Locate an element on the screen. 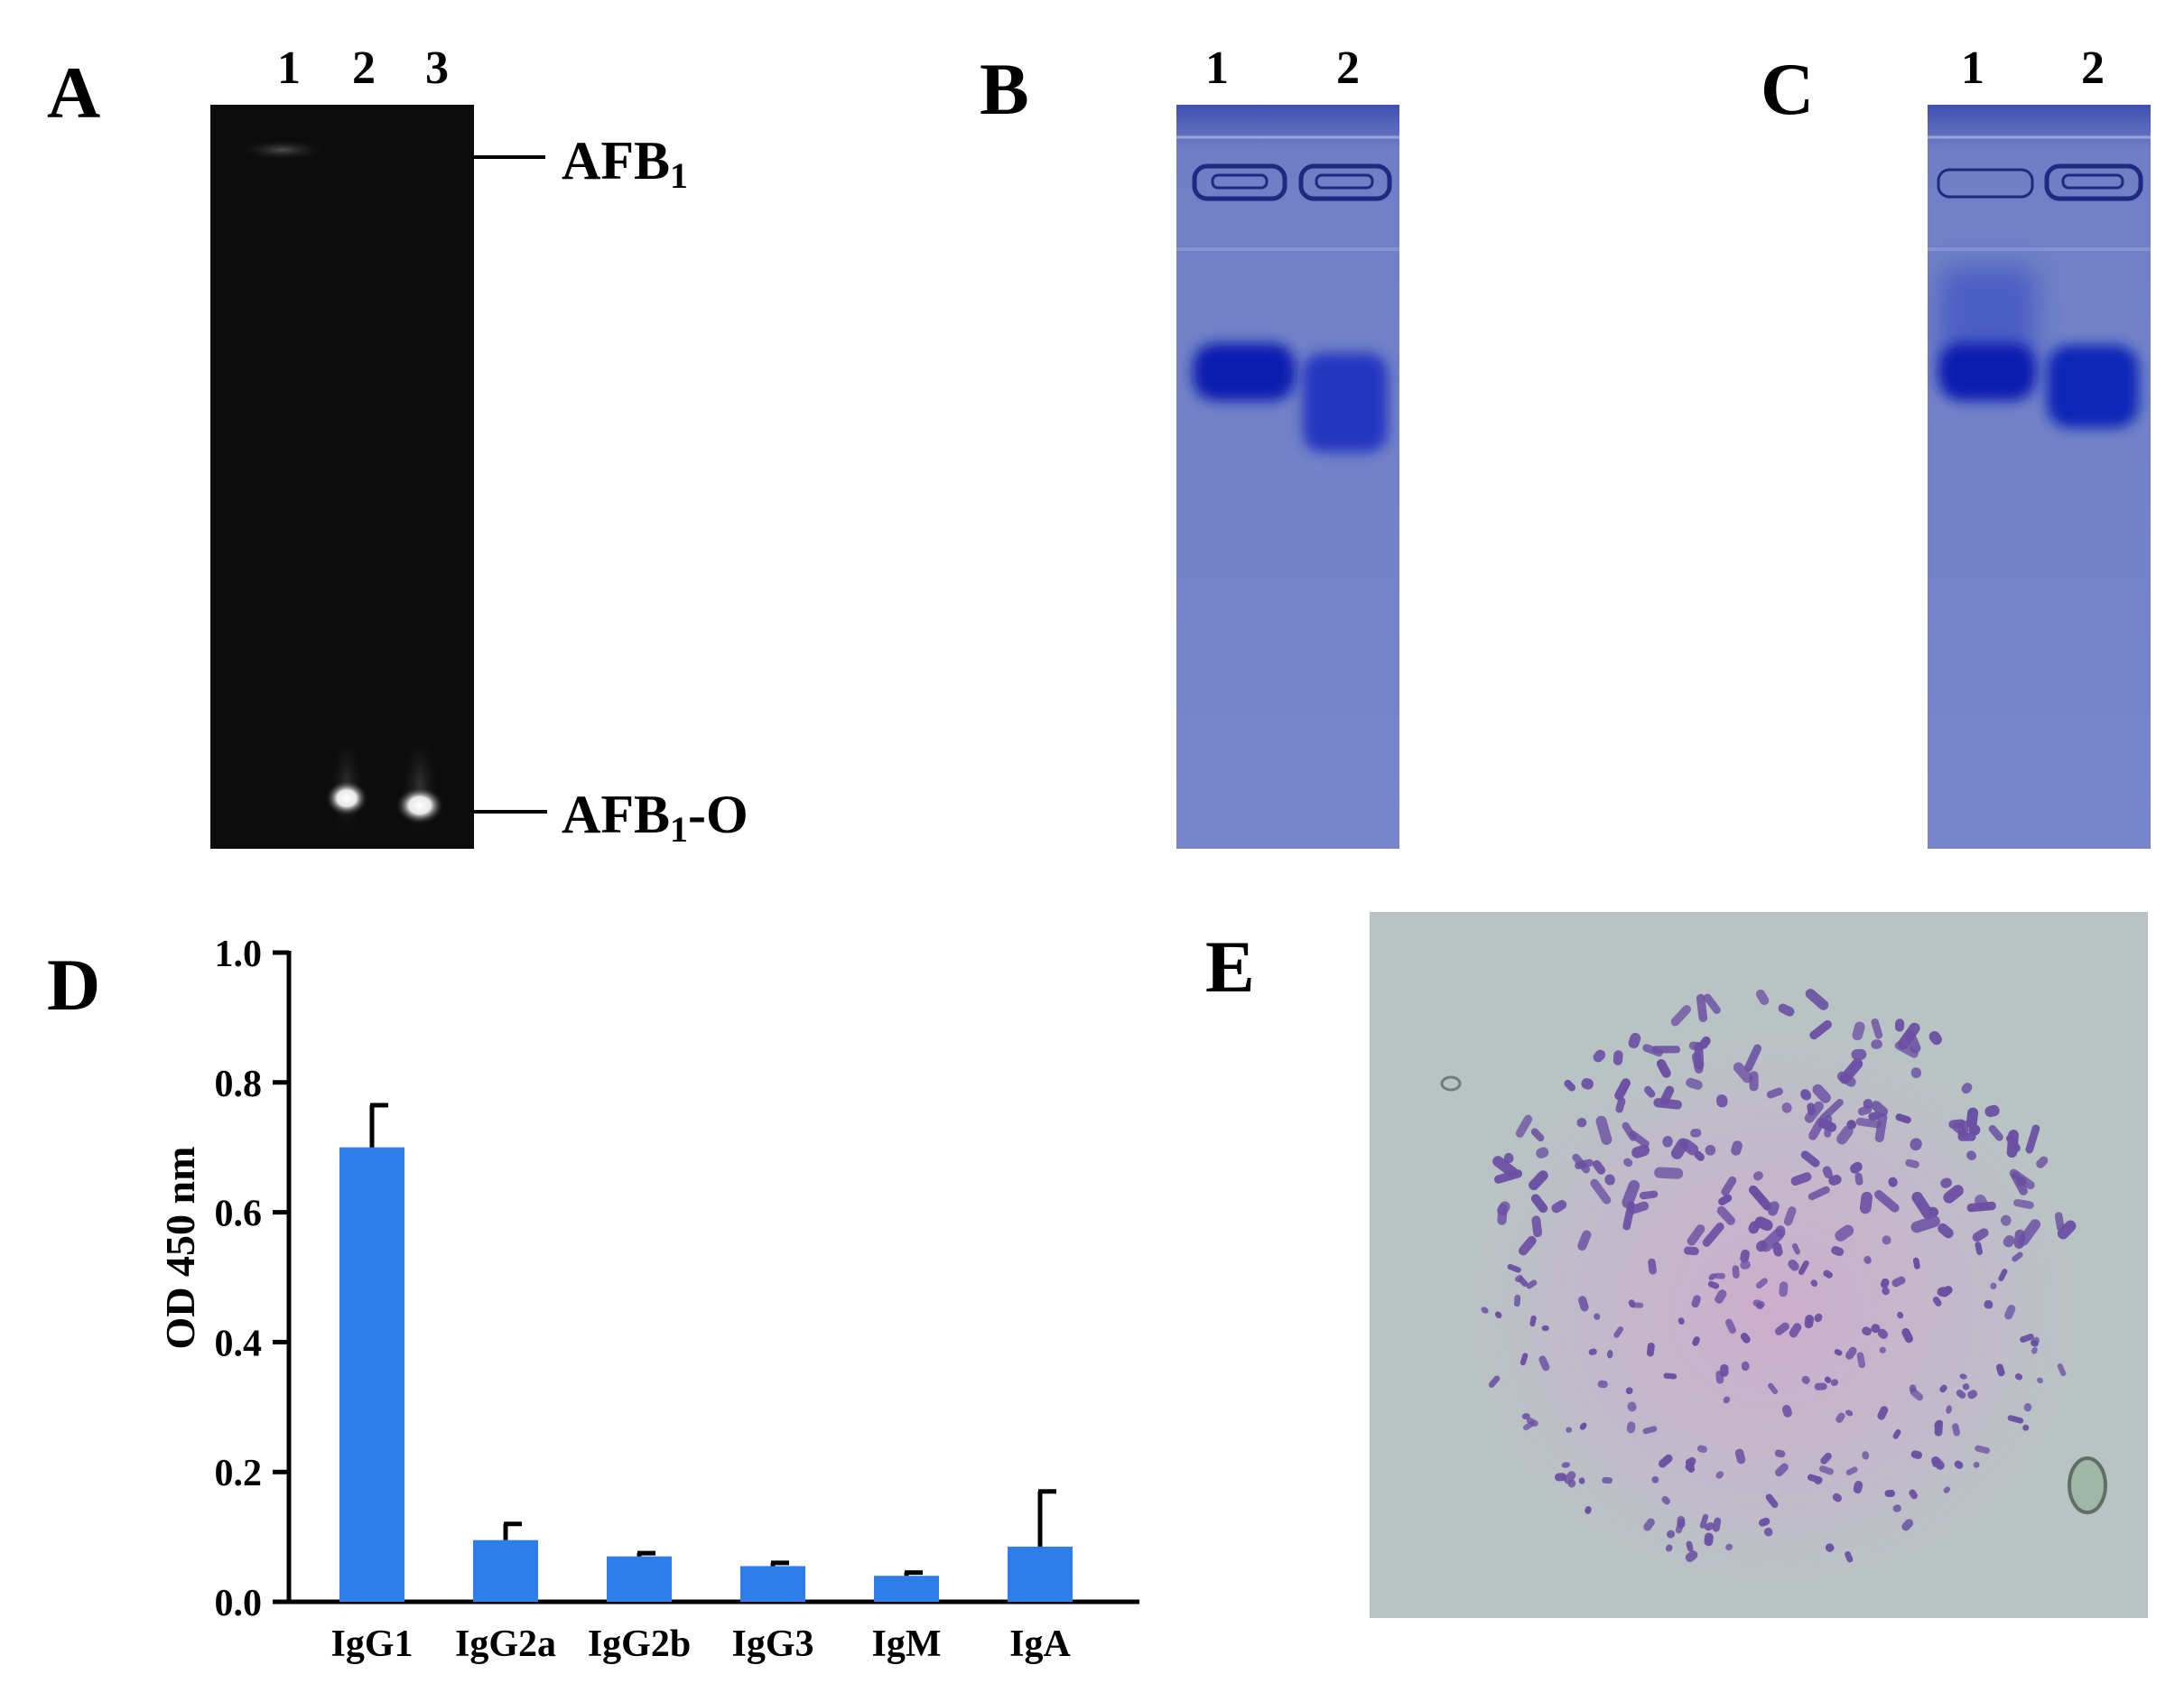  x-tick-label: IgA is located at coordinates (1040, 1644).